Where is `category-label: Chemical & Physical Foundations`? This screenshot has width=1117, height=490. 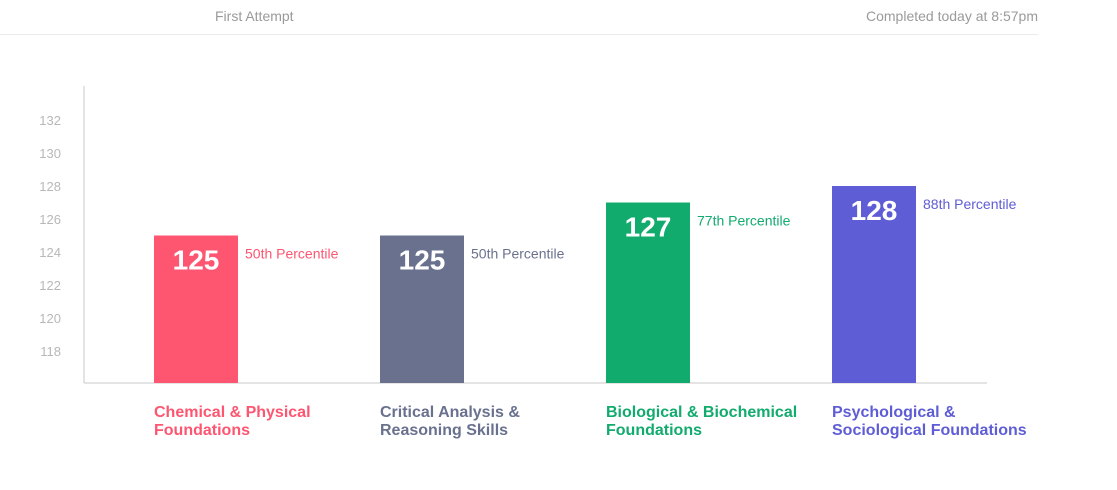
category-label: Chemical & Physical Foundations is located at coordinates (269, 422).